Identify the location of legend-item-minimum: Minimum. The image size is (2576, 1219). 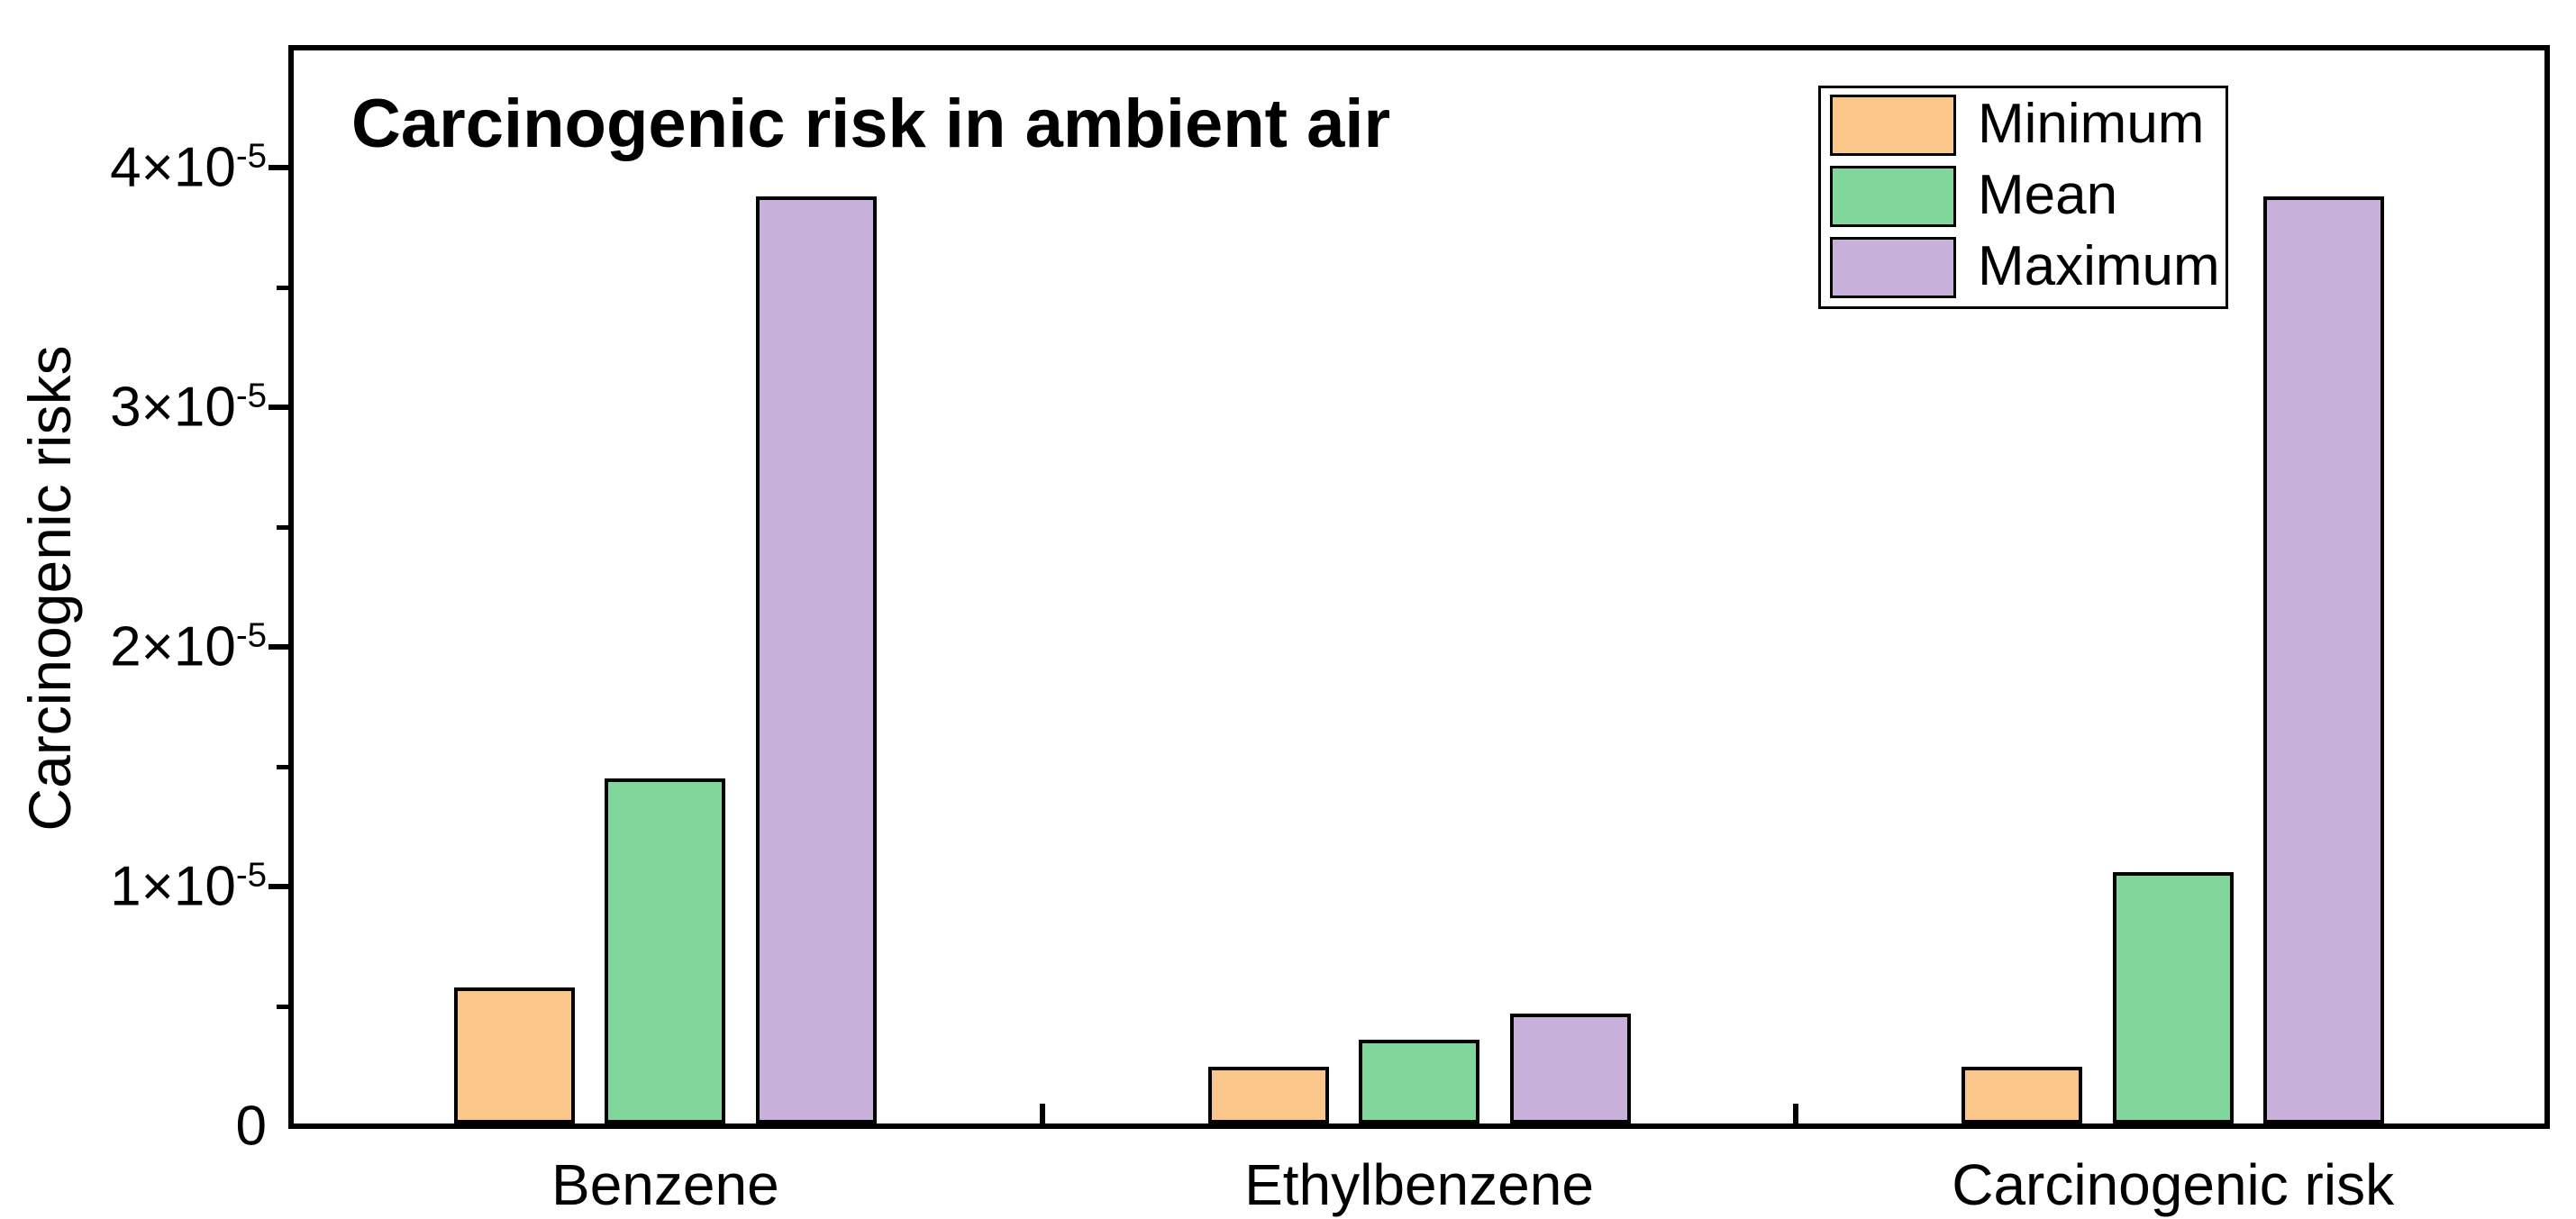
(2023, 126).